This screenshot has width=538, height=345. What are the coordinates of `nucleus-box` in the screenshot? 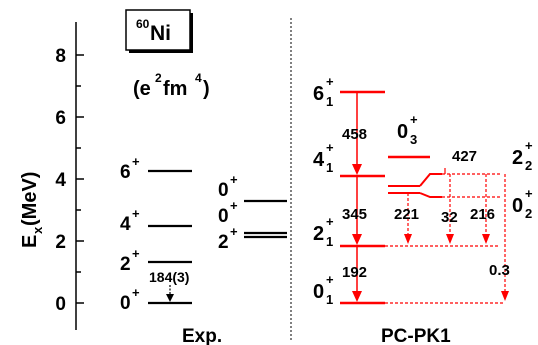 It's located at (158, 30).